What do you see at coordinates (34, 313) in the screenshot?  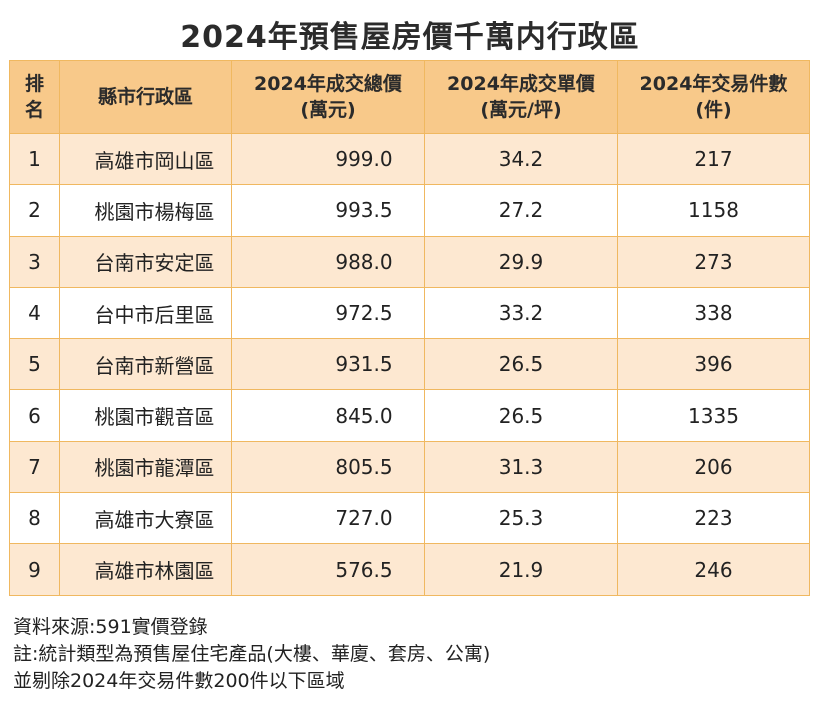 I see `cell-rank: 4` at bounding box center [34, 313].